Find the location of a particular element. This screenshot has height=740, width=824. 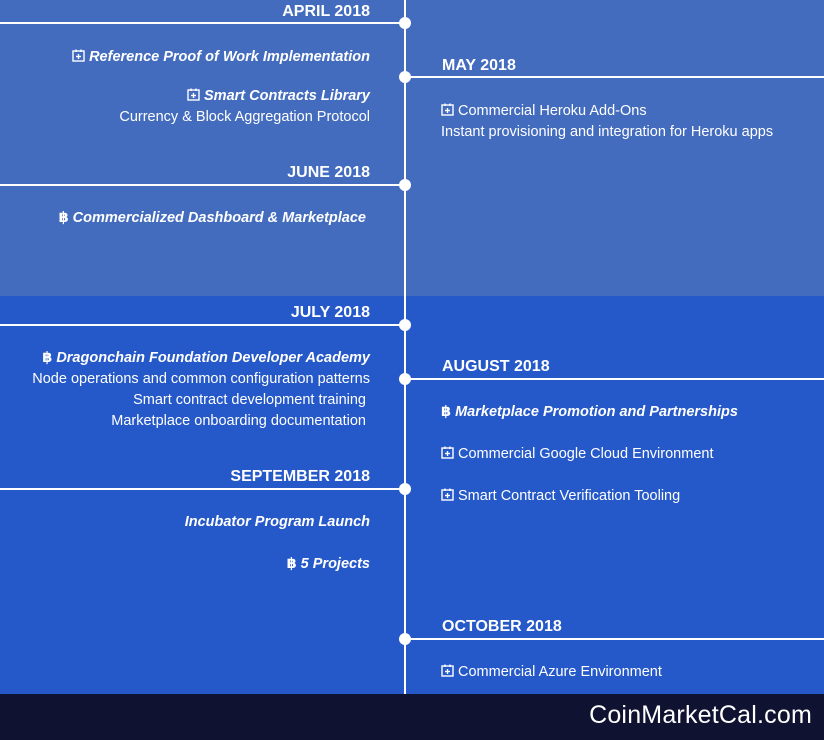

august-divider is located at coordinates (614, 379).